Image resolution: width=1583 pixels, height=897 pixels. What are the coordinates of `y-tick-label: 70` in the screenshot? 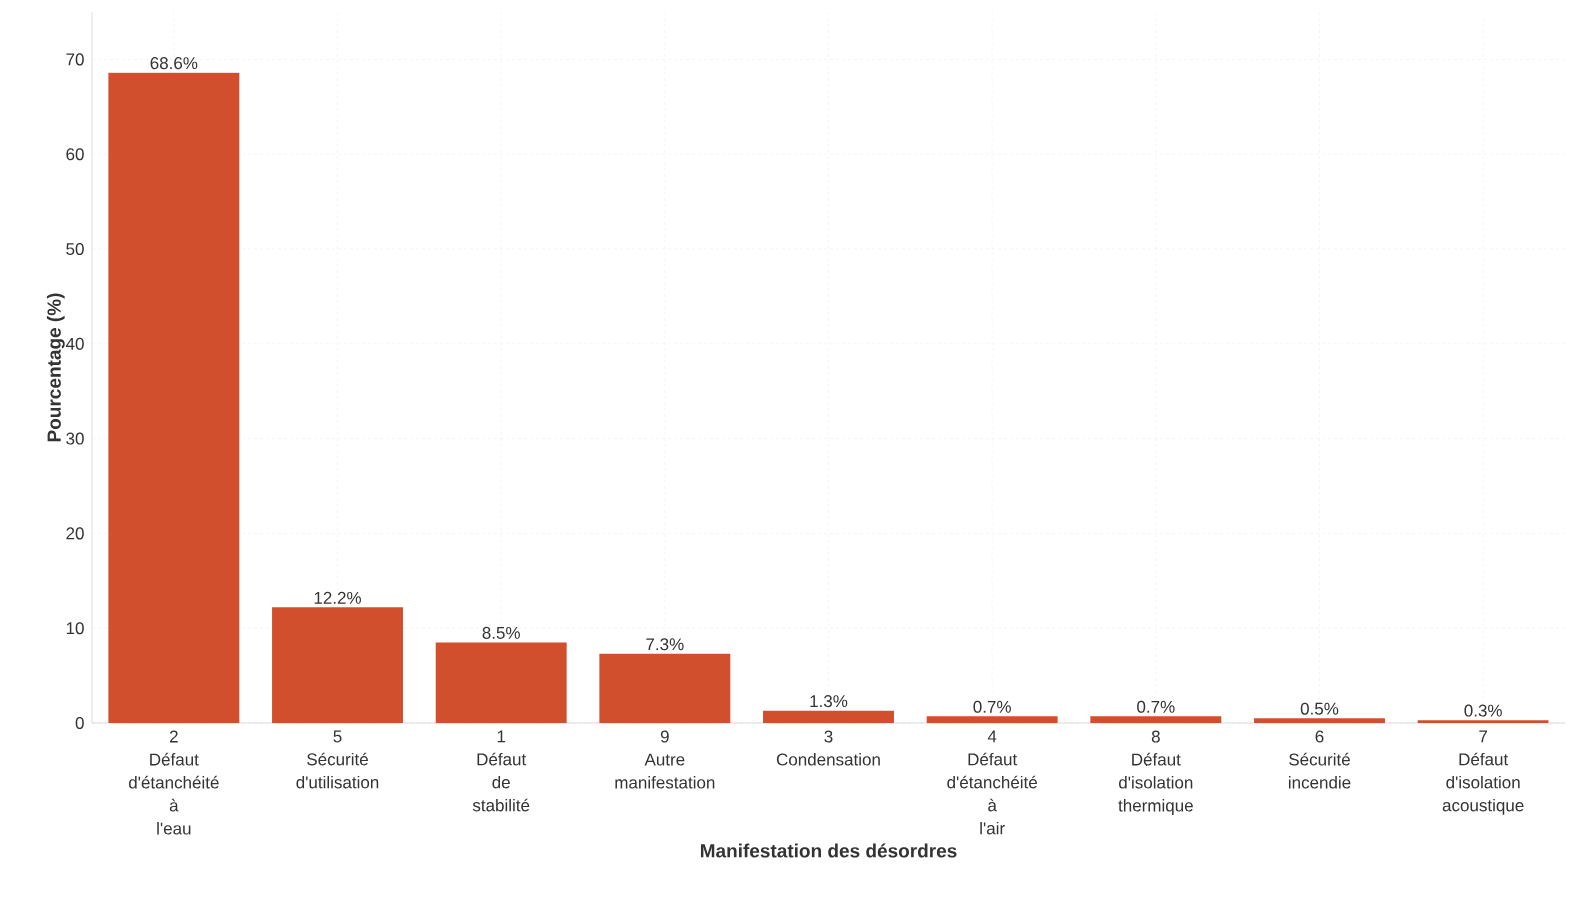 It's located at (75, 59).